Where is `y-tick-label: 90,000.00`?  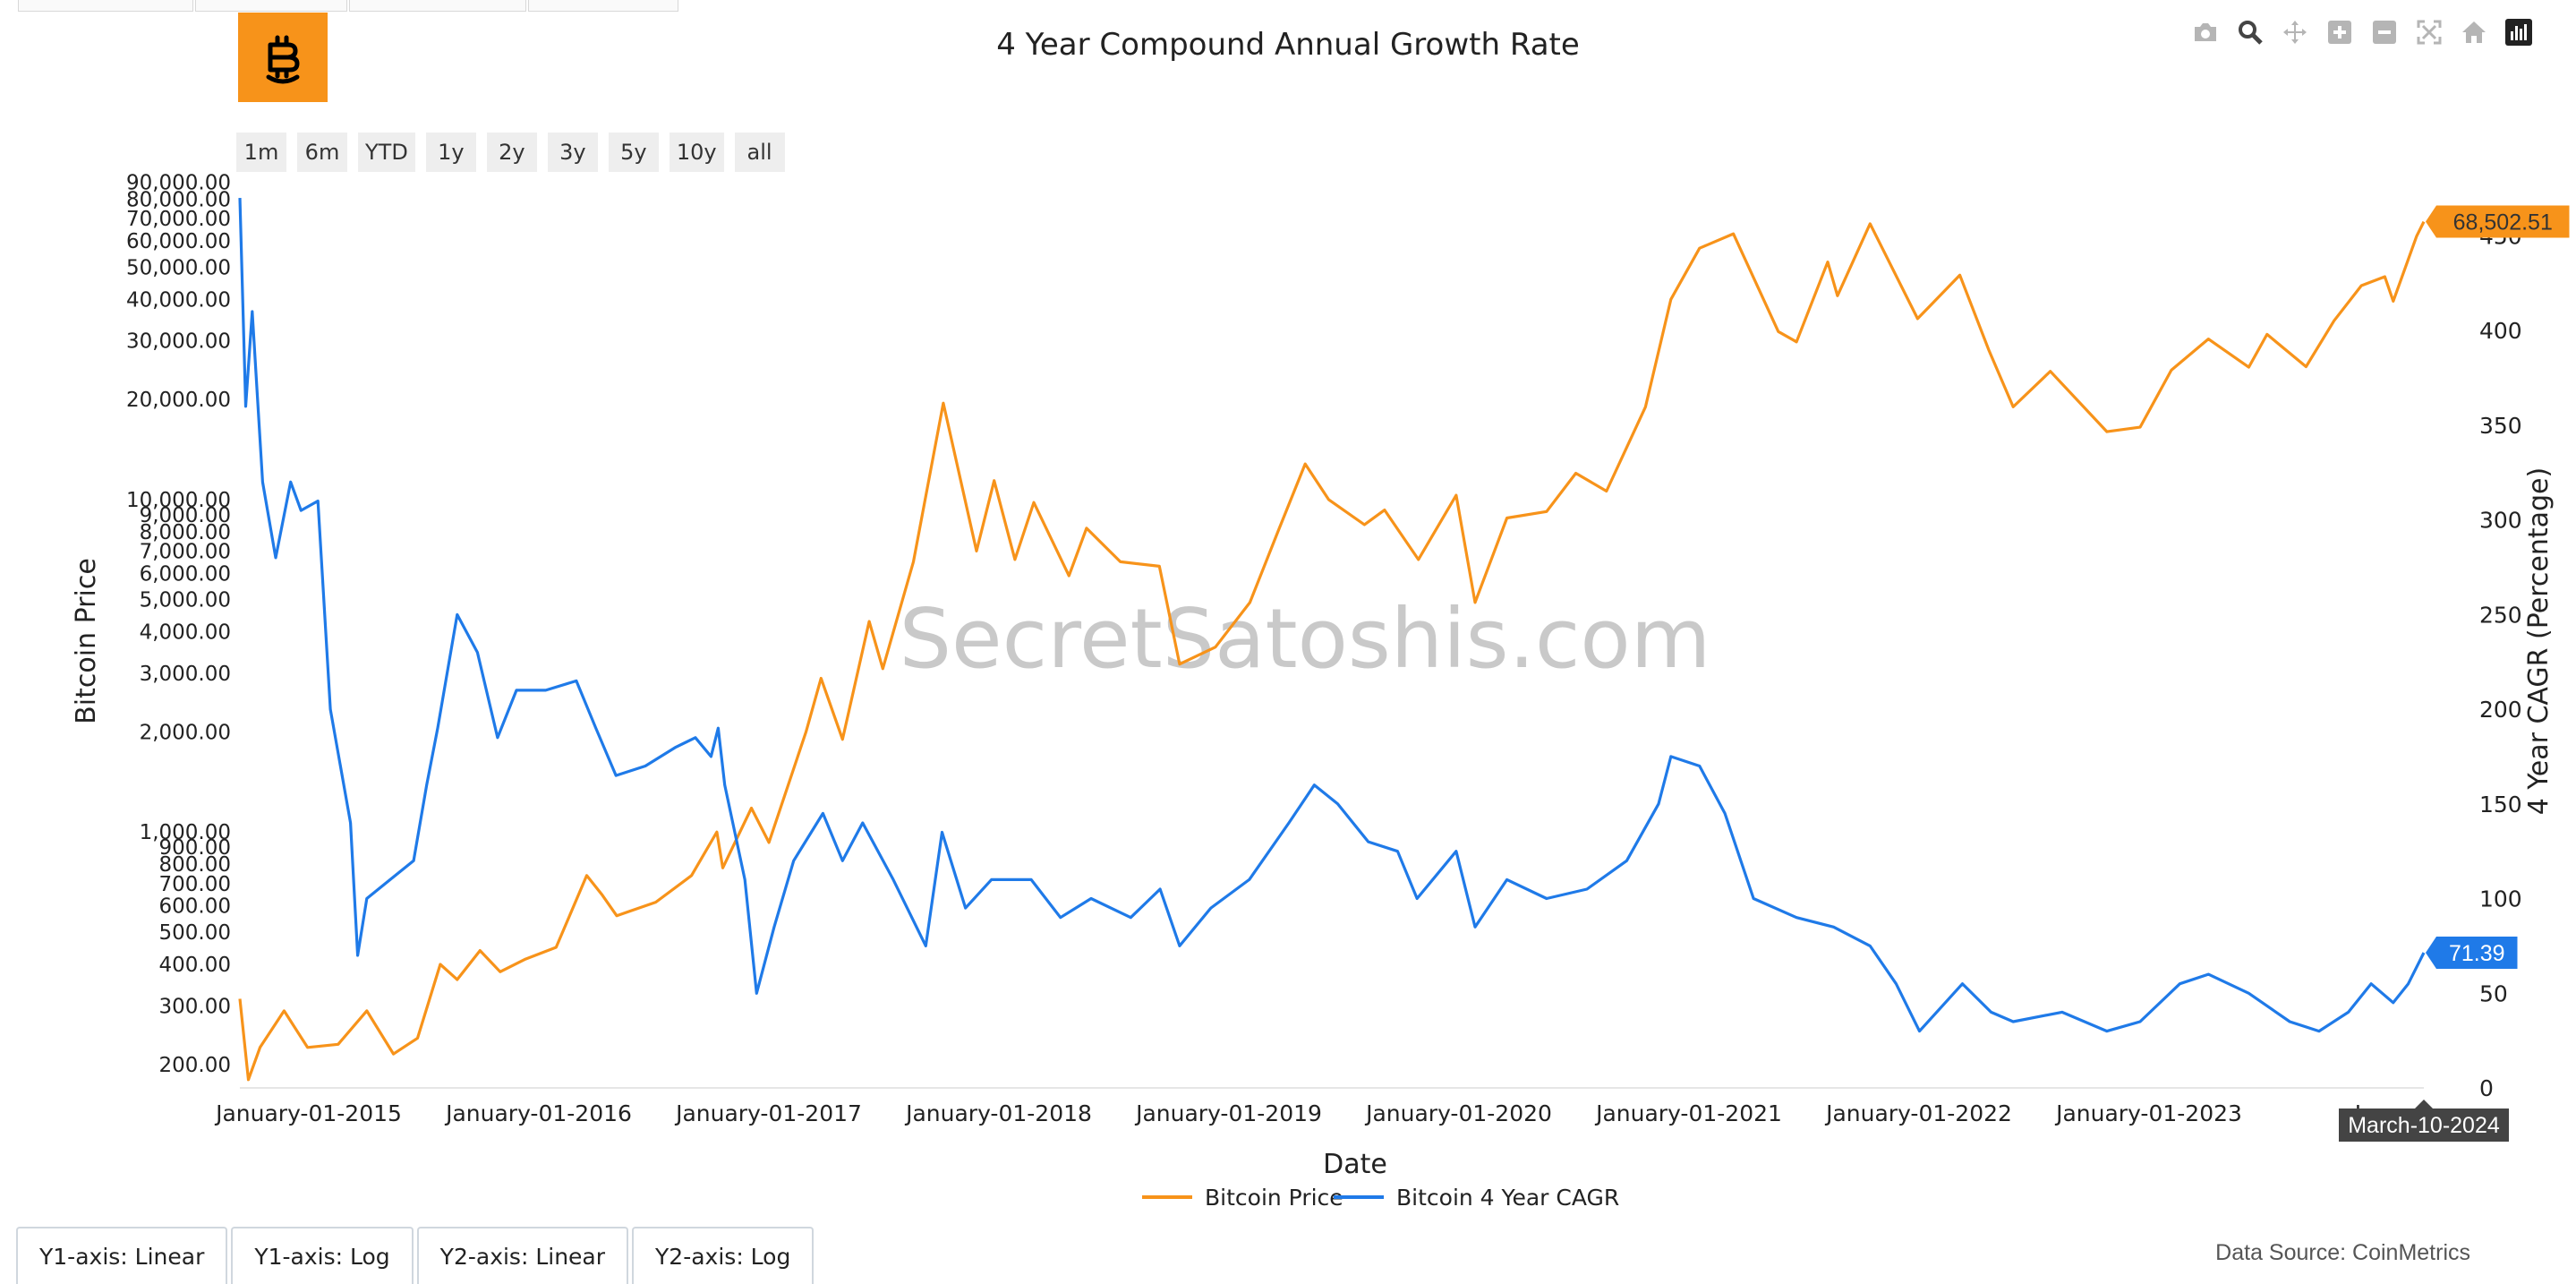
y-tick-label: 90,000.00 is located at coordinates (178, 184).